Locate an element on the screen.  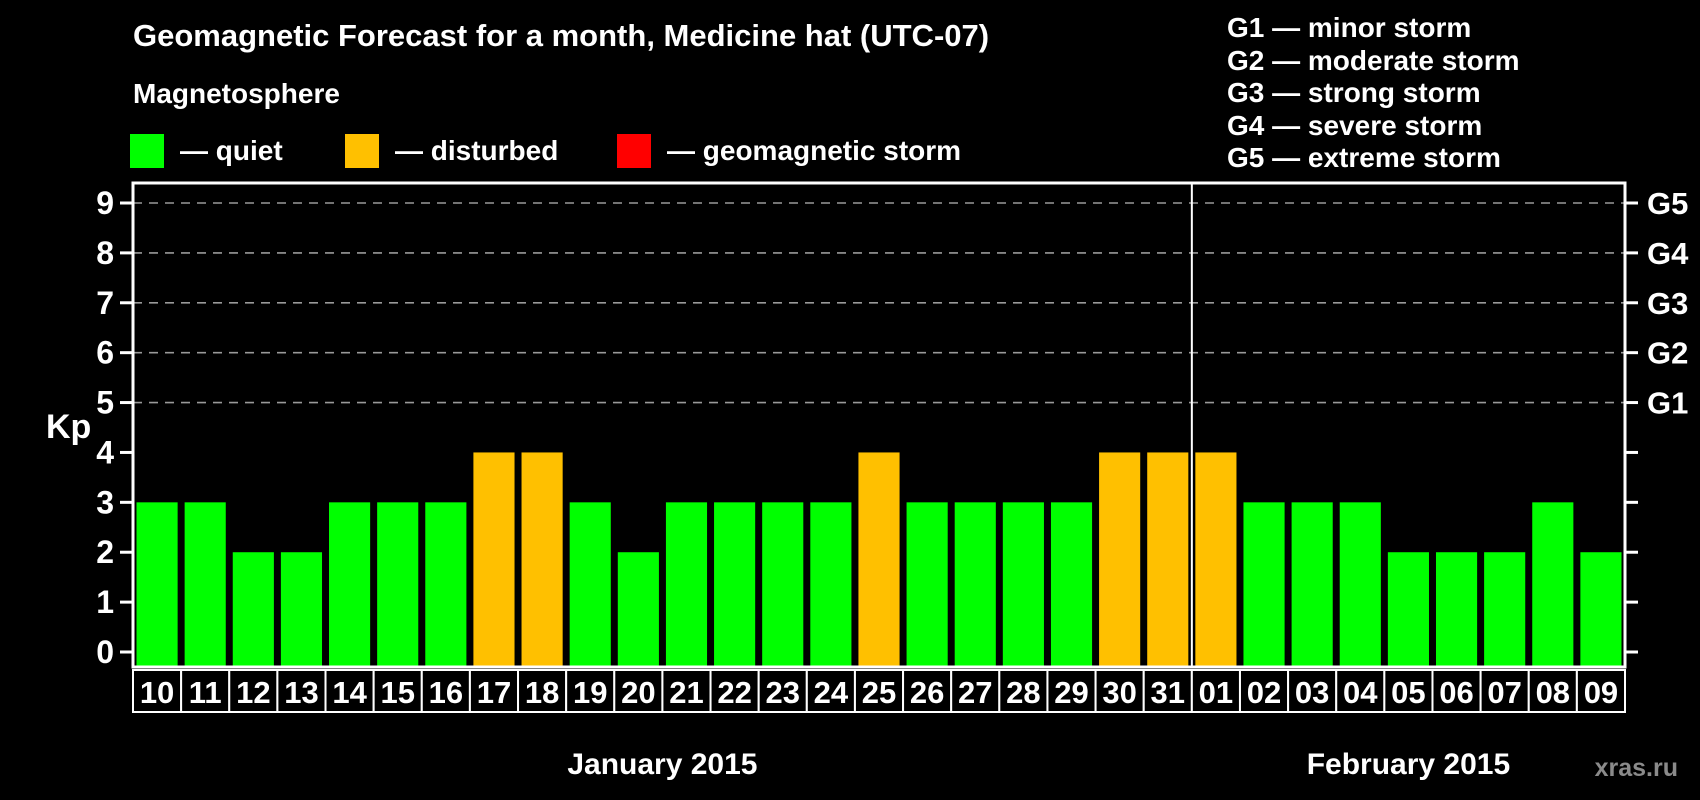
storm-swatch-icon is located at coordinates (634, 151).